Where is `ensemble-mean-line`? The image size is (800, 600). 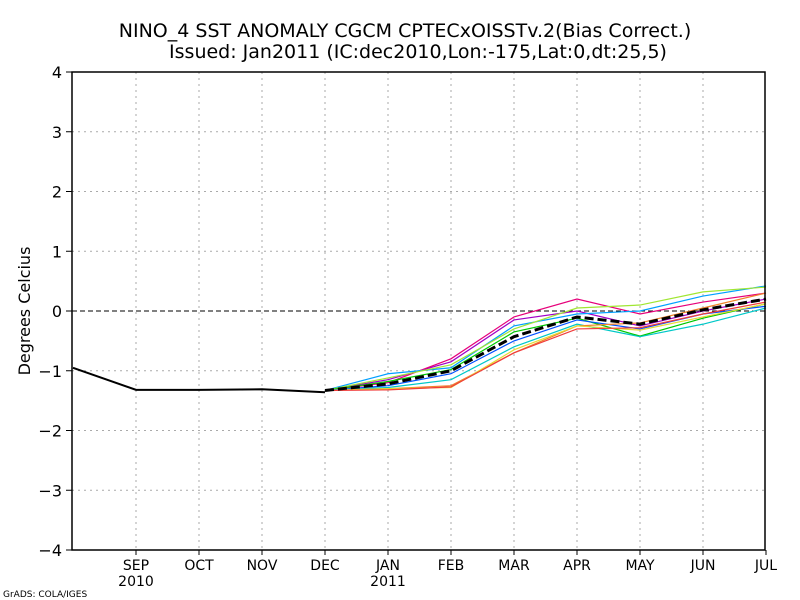 ensemble-mean-line is located at coordinates (545, 344).